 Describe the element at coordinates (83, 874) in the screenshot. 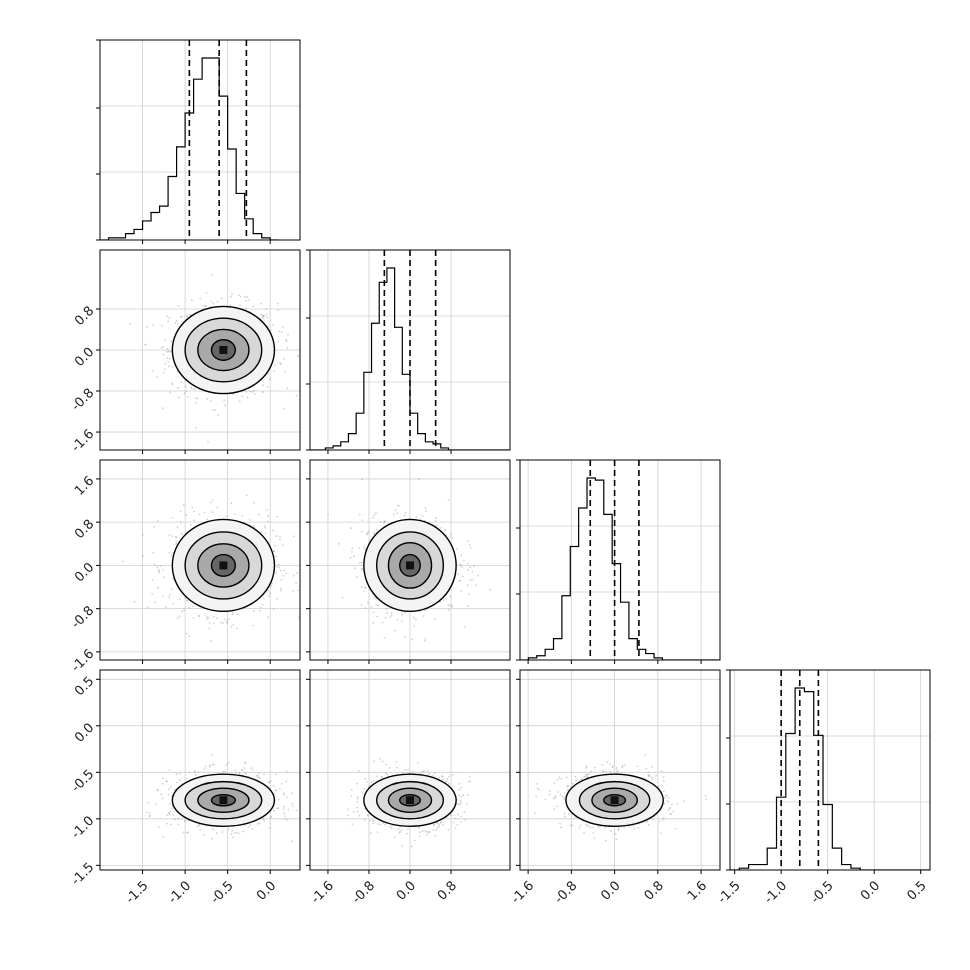

I see `y-tick-label: -1.5` at that location.